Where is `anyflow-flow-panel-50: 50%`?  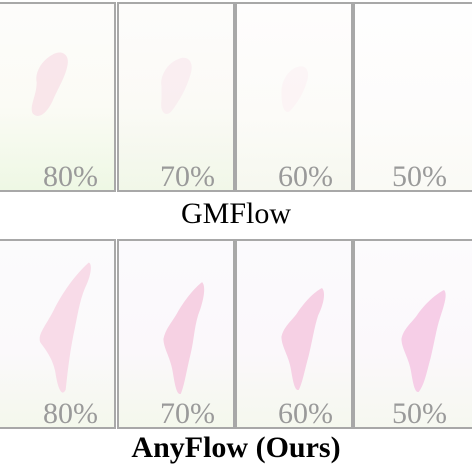 anyflow-flow-panel-50: 50% is located at coordinates (412, 334).